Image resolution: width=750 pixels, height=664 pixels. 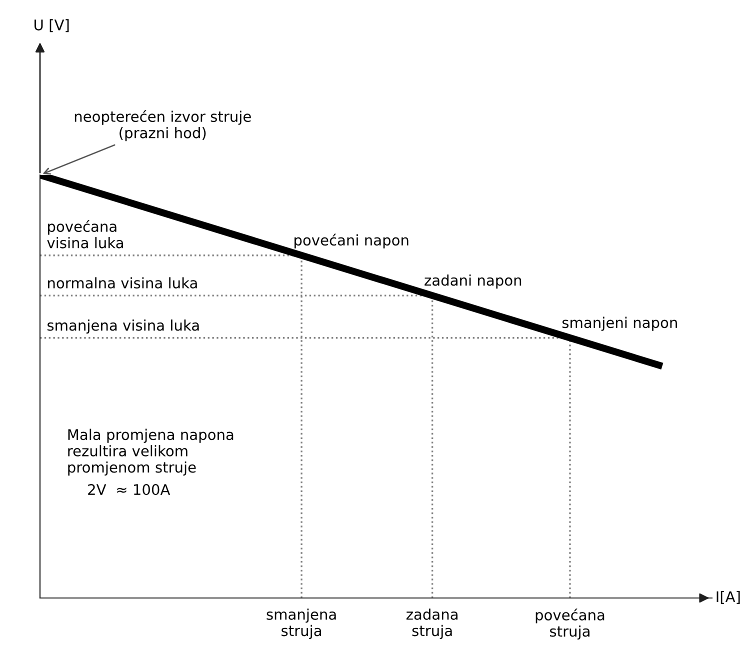 What do you see at coordinates (51, 25) in the screenshot?
I see `text: U [V]` at bounding box center [51, 25].